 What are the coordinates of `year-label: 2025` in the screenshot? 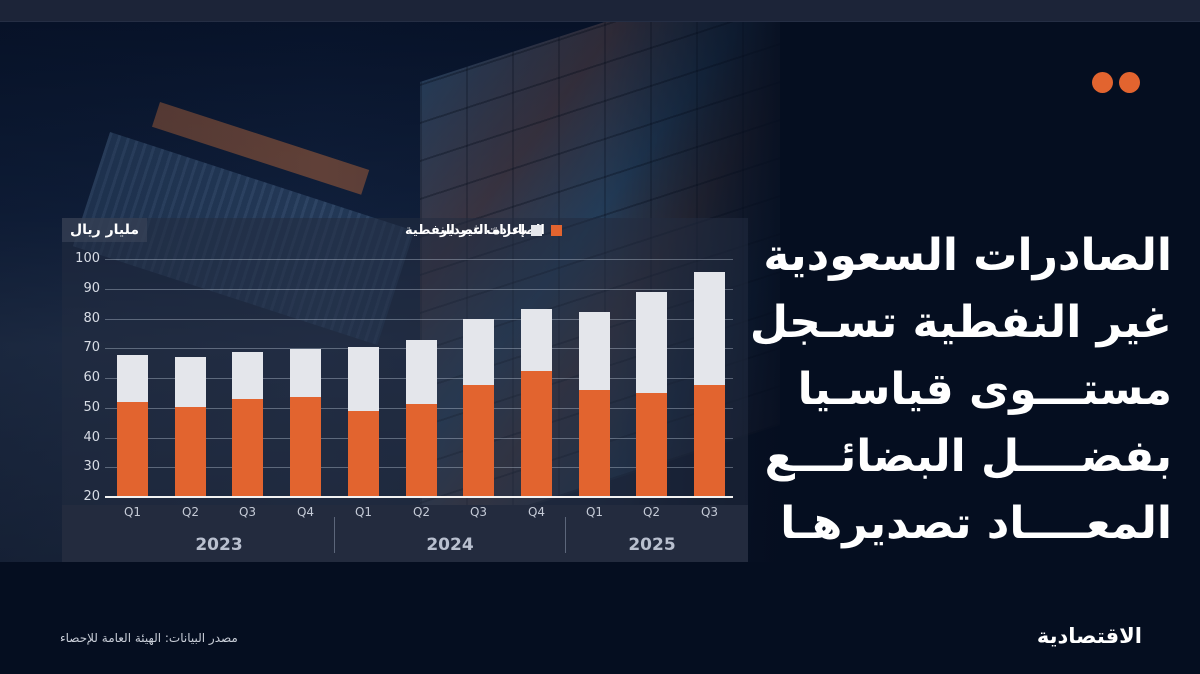 It's located at (652, 545).